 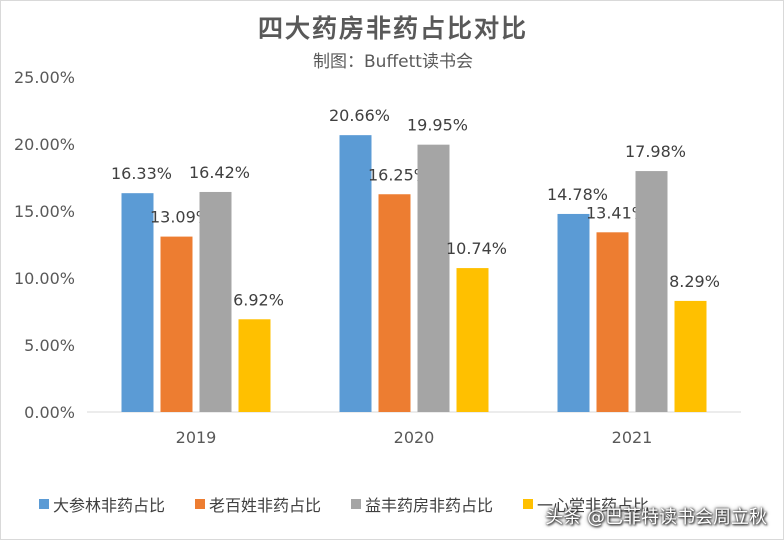 What do you see at coordinates (258, 299) in the screenshot?
I see `data-label: 6.92%` at bounding box center [258, 299].